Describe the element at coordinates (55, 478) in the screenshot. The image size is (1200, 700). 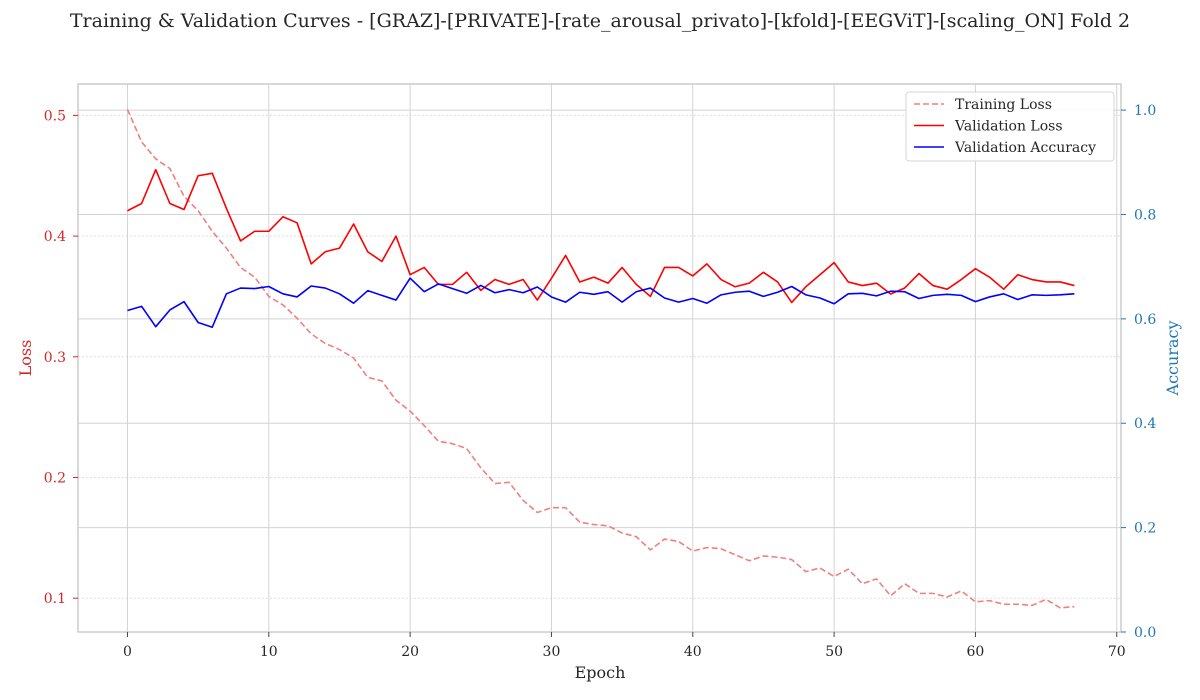
I see `y-left-tick-label: 0.2` at that location.